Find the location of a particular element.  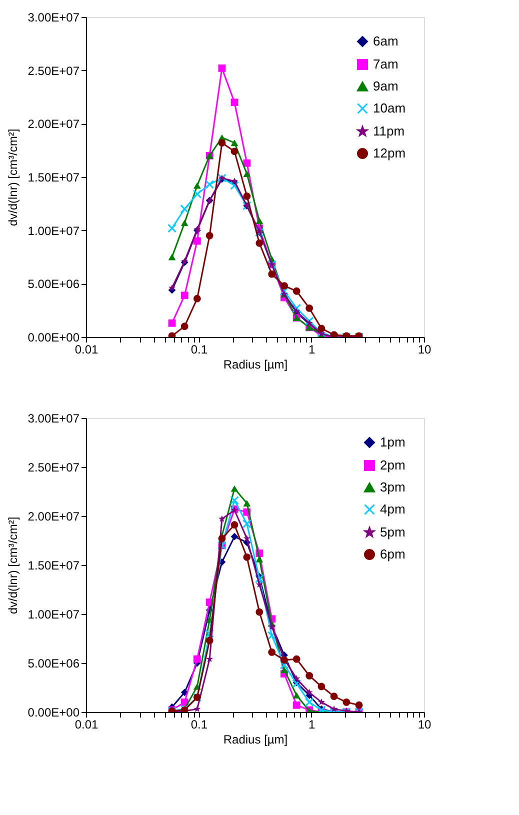

legend-label: 12pm is located at coordinates (389, 153).